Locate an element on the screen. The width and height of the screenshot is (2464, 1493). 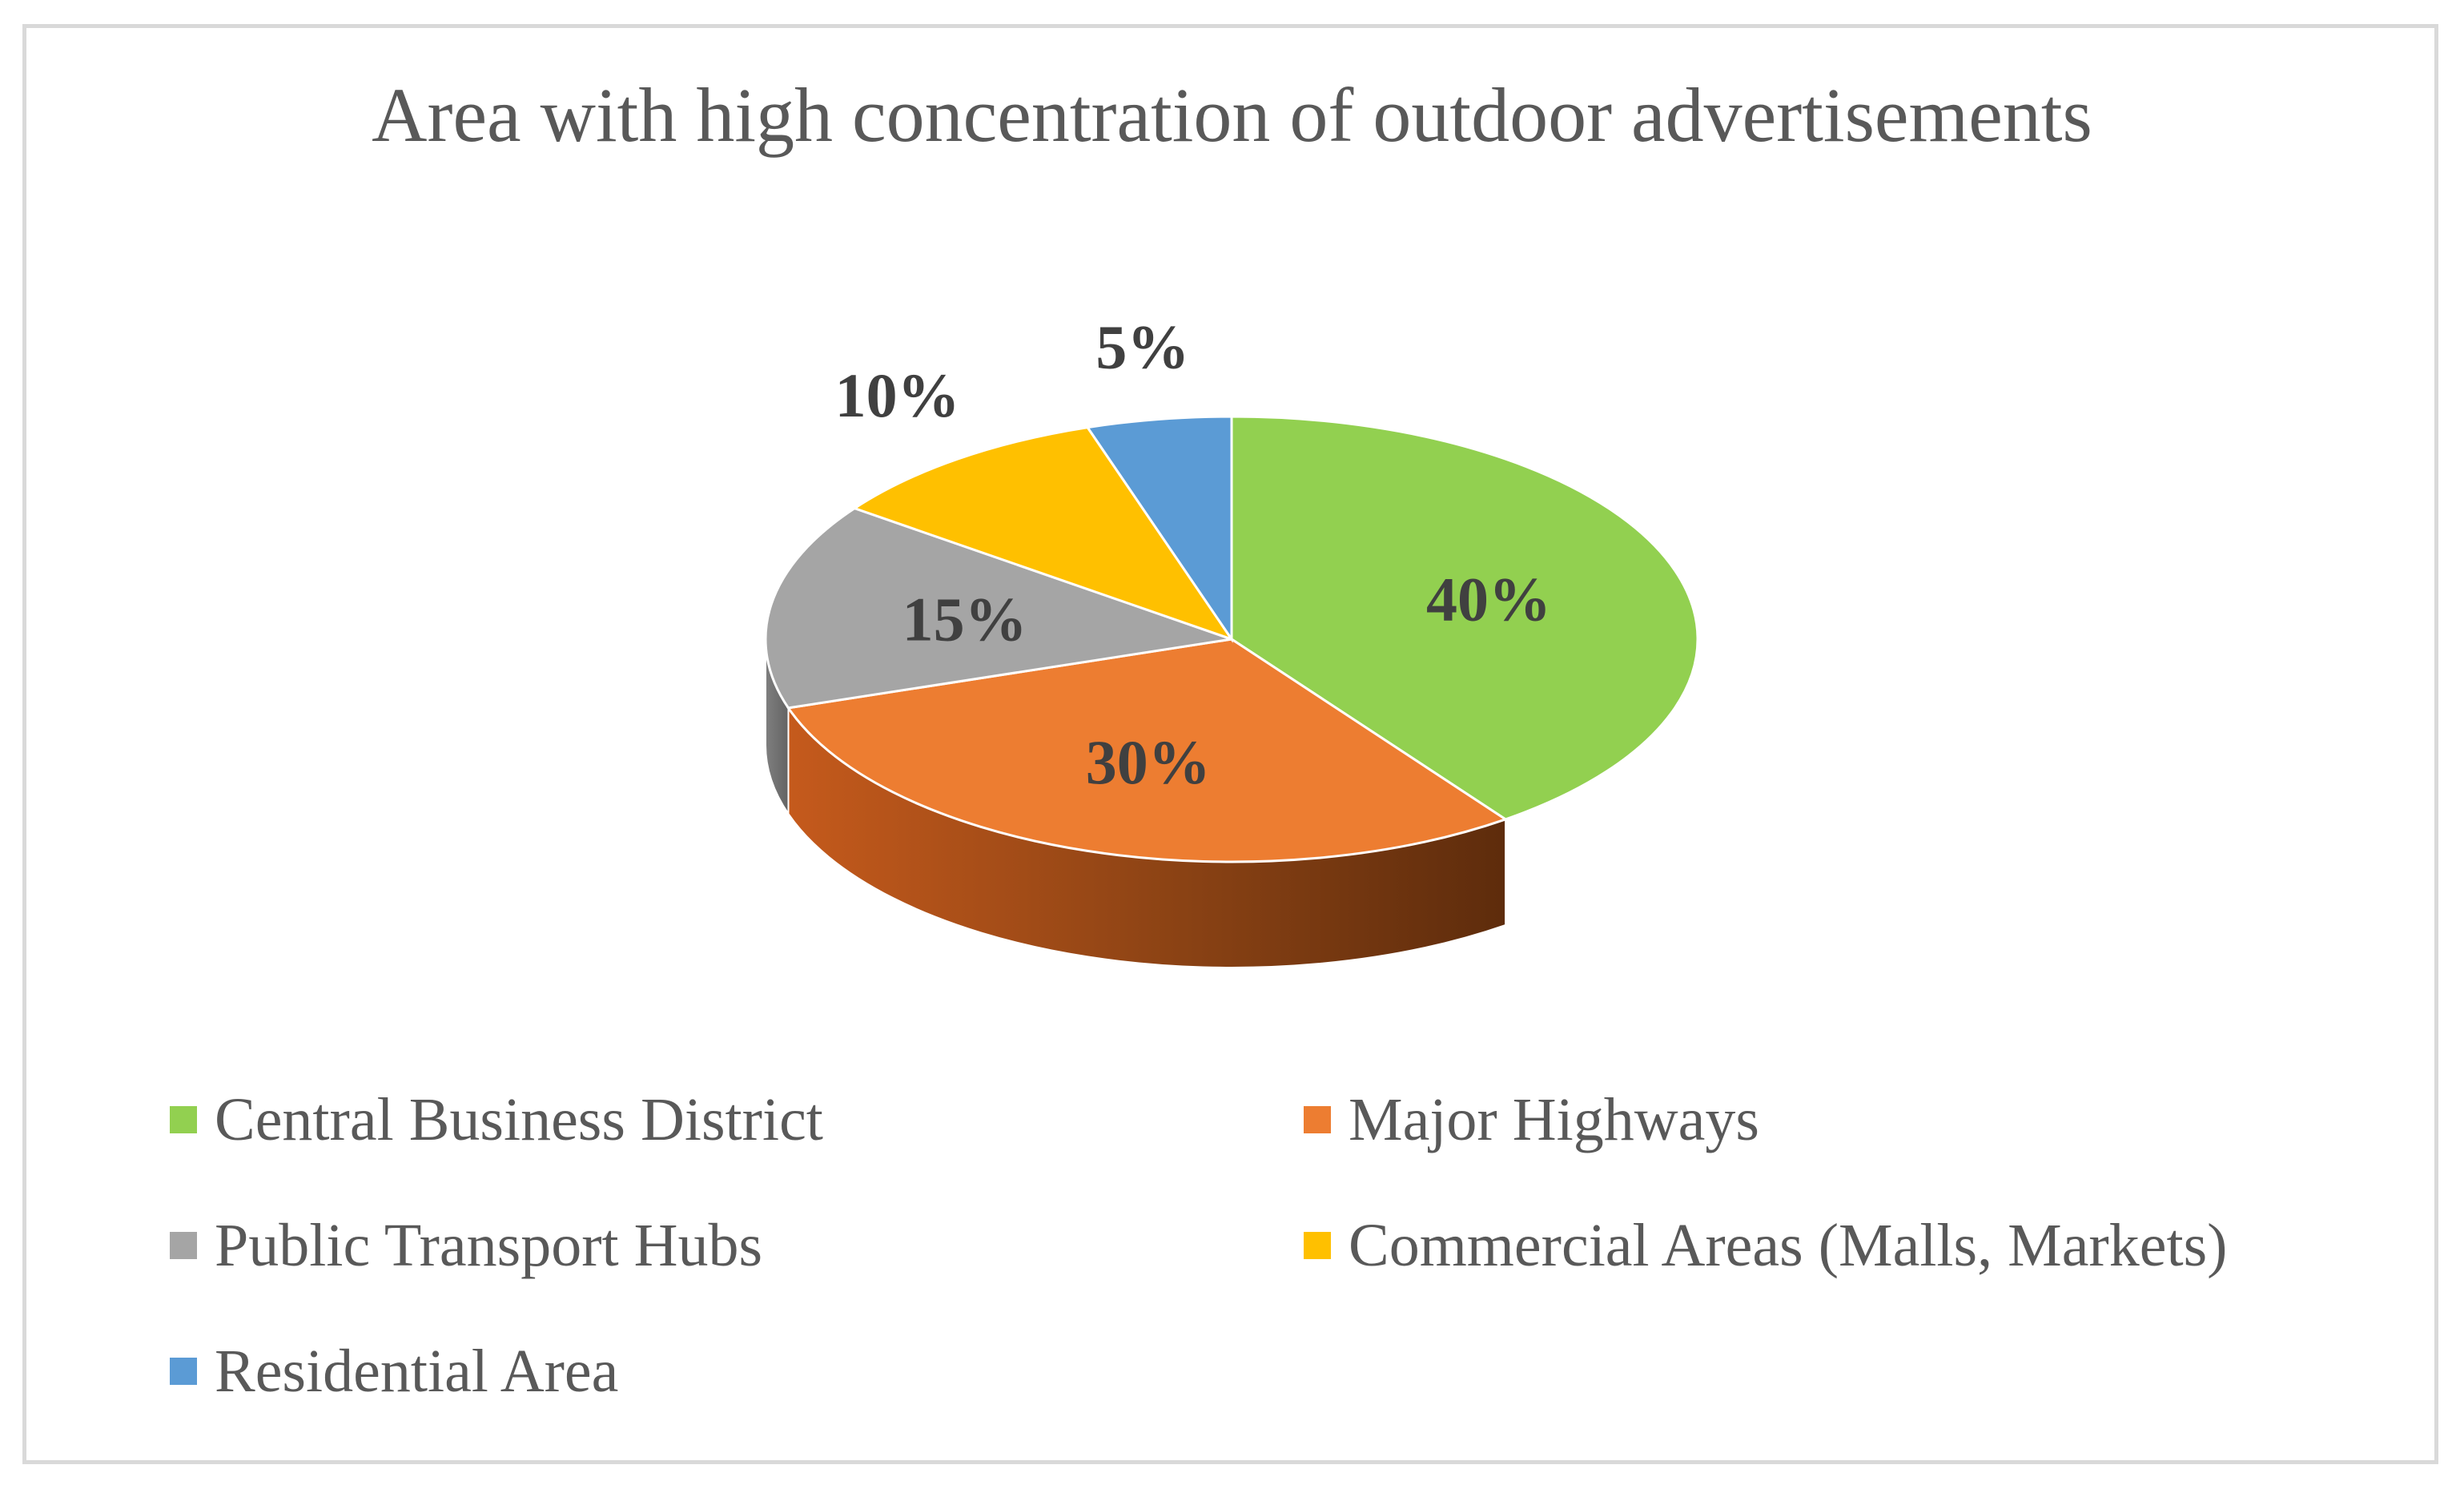
pie-slice-commercial-areas-malls-markets is located at coordinates (1043, 533).